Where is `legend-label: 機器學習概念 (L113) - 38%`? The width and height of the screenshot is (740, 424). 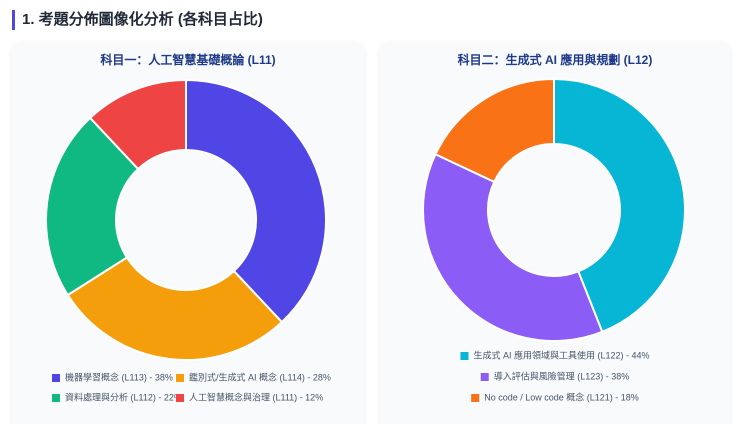
legend-label: 機器學習概念 (L113) - 38% is located at coordinates (119, 376).